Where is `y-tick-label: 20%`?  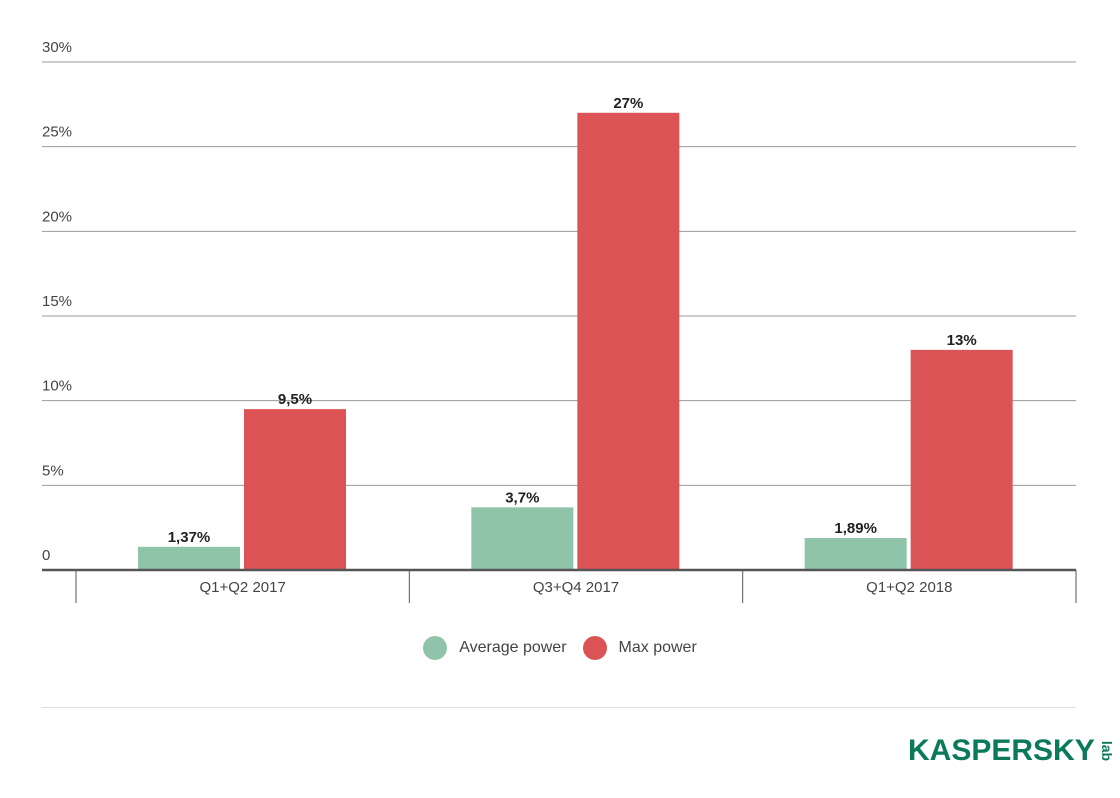 y-tick-label: 20% is located at coordinates (57, 216).